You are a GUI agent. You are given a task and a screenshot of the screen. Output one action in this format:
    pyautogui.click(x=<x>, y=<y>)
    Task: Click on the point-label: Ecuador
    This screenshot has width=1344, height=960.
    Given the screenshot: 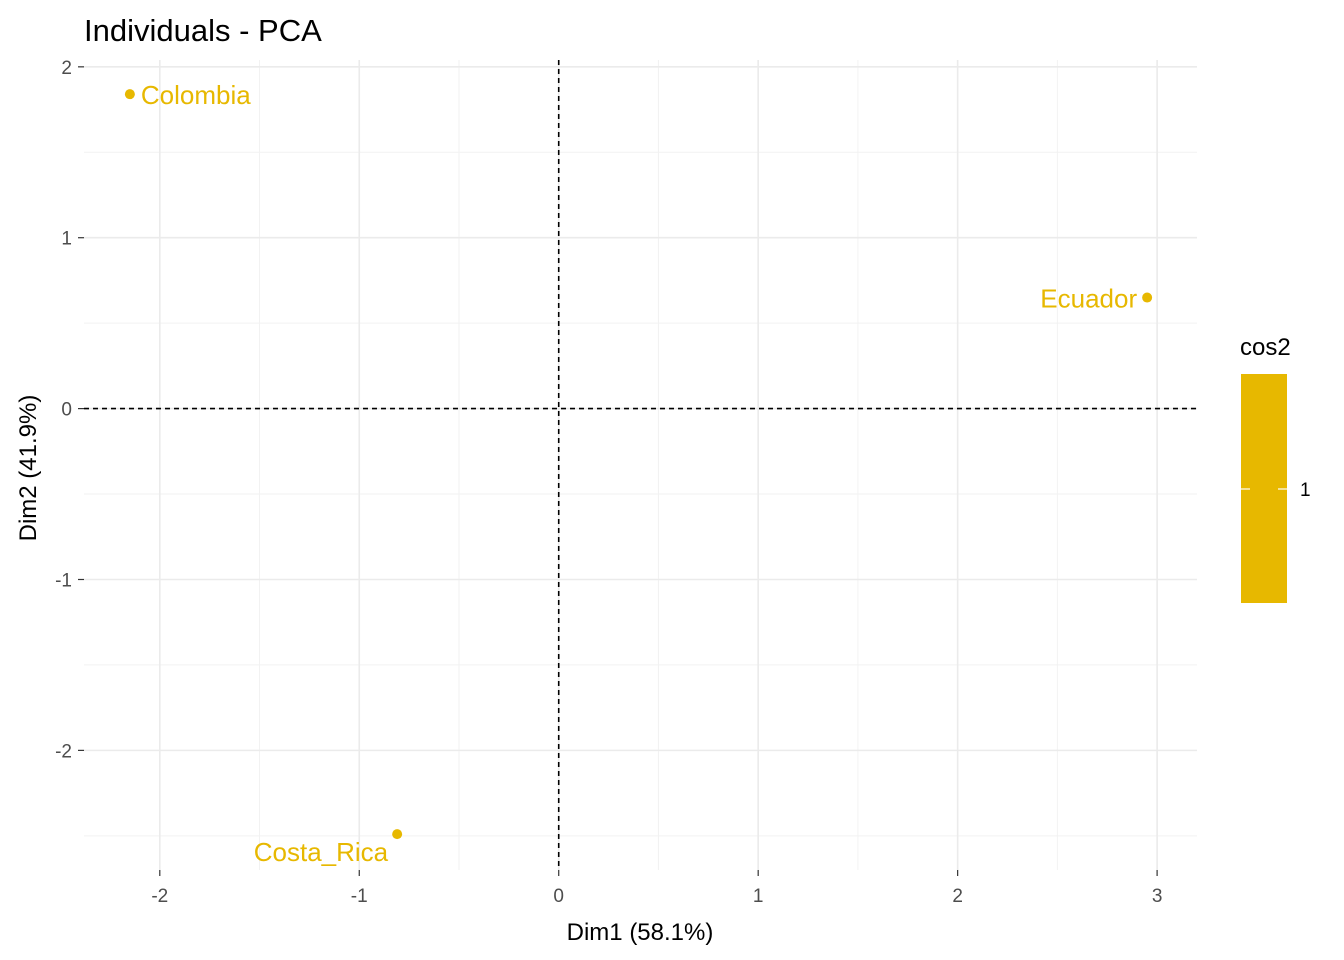 What is the action you would take?
    pyautogui.click(x=1088, y=299)
    